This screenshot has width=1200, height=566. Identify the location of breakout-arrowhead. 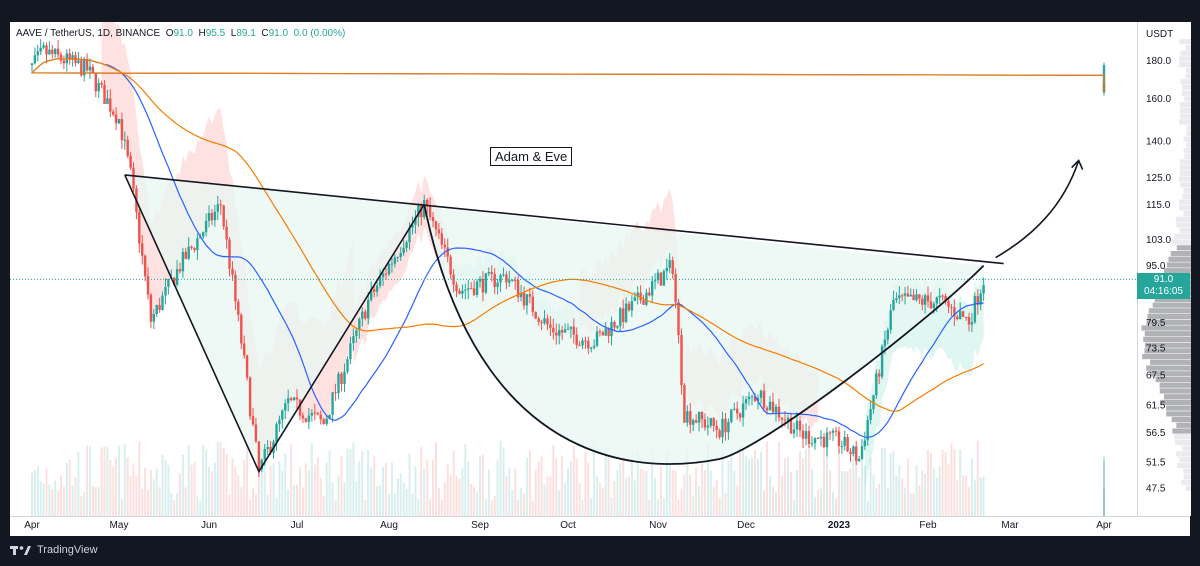
(1077, 164).